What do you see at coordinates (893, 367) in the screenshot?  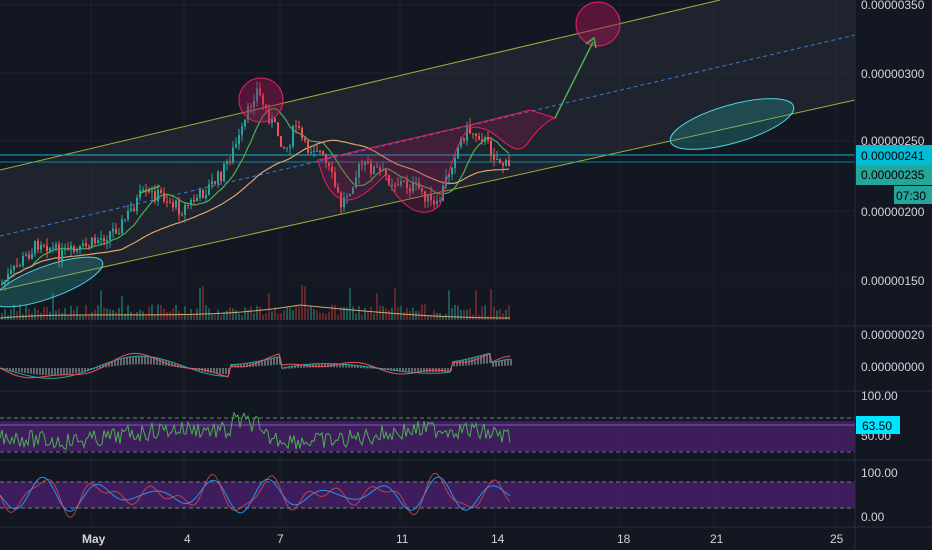 I see `macd-tick: 0.00000000` at bounding box center [893, 367].